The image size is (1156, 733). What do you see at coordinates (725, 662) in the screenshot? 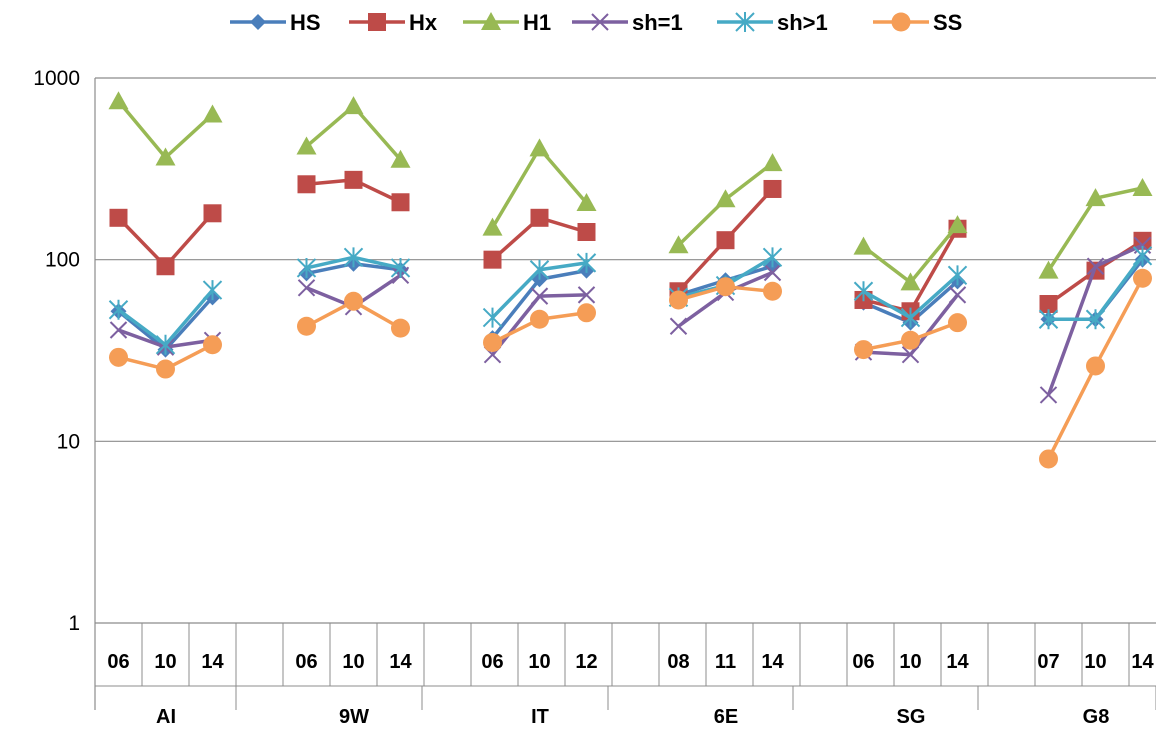
I see `year-label: 11` at bounding box center [725, 662].